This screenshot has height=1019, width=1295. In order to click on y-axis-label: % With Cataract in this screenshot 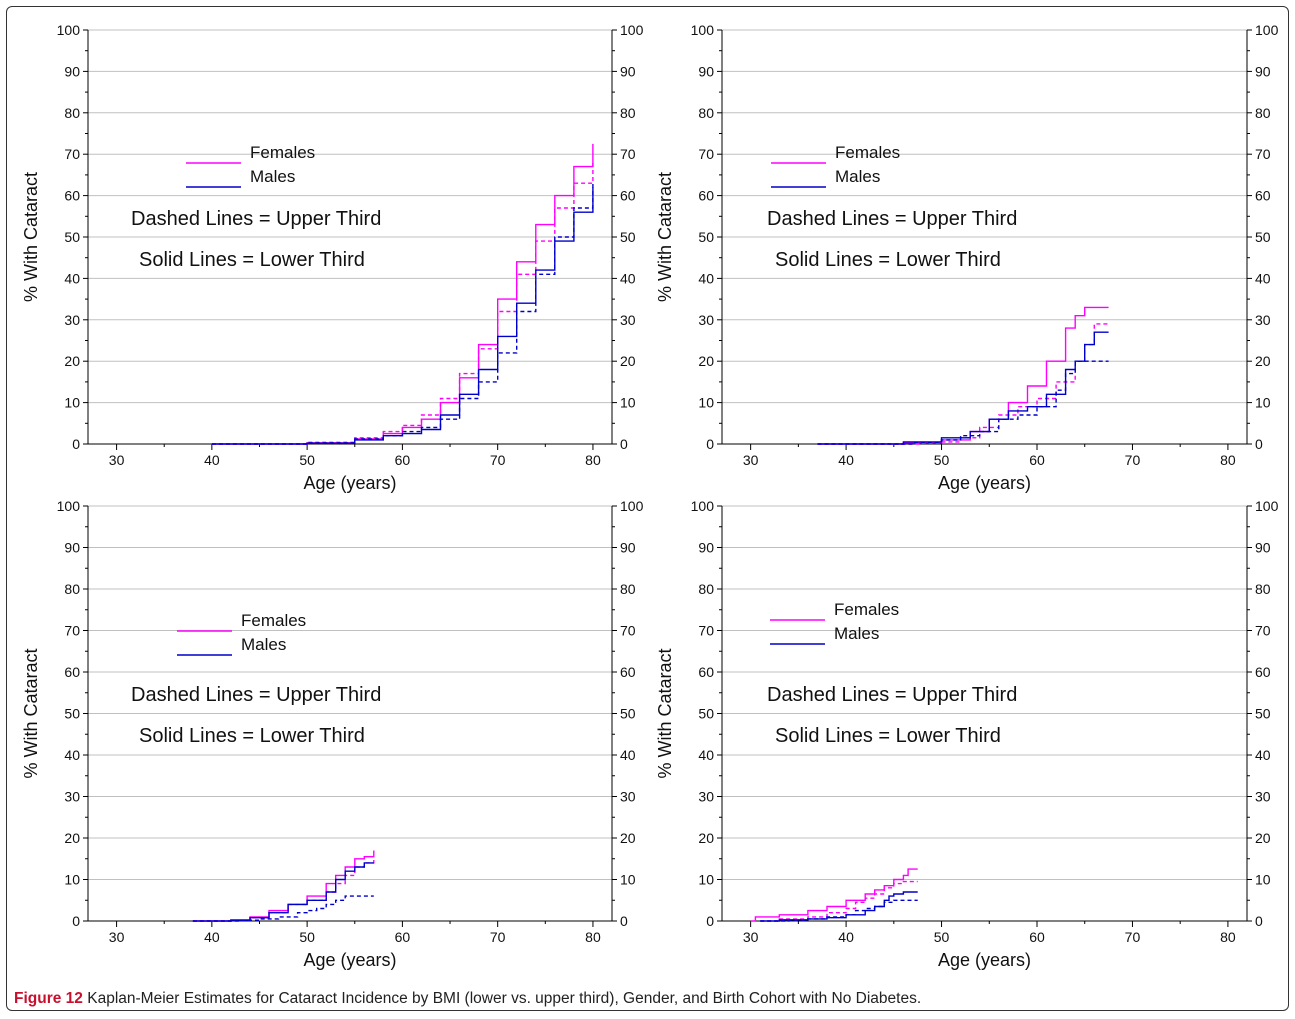, I will do `click(31, 713)`.